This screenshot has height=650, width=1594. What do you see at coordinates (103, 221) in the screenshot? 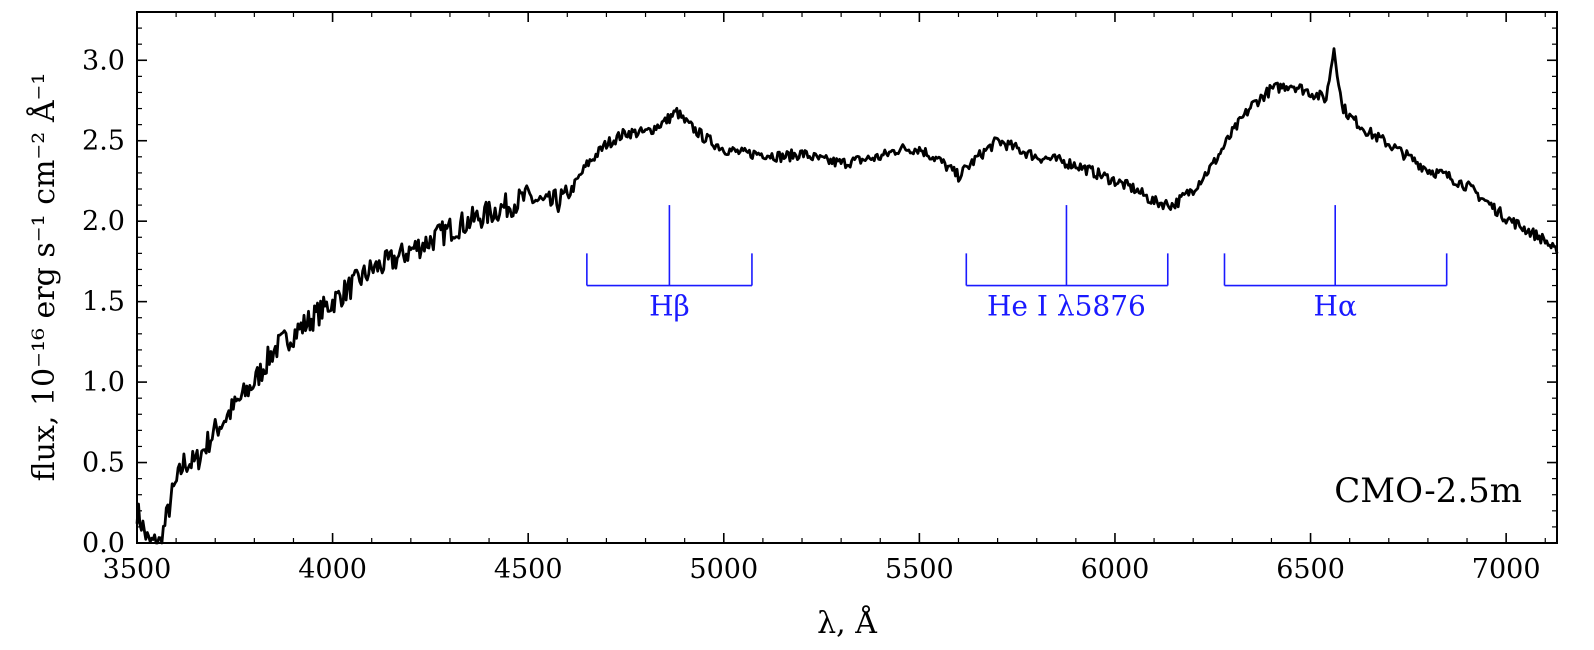
I see `y-tick-label: 2.0` at bounding box center [103, 221].